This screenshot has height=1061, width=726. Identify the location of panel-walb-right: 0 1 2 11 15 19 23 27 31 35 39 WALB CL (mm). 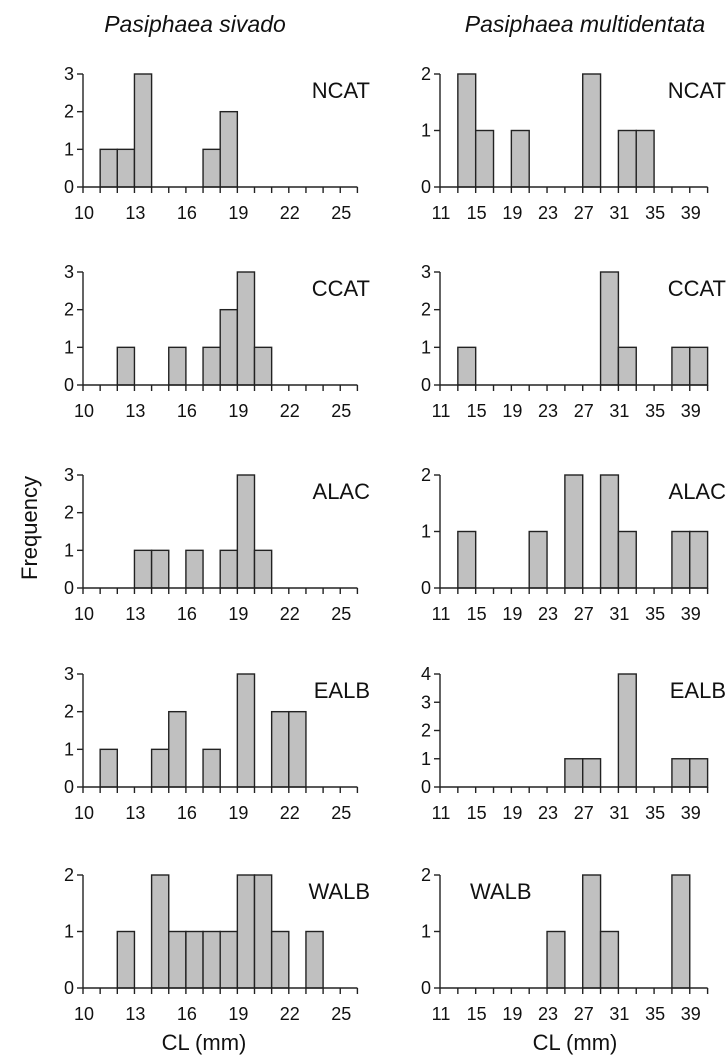
(565, 960).